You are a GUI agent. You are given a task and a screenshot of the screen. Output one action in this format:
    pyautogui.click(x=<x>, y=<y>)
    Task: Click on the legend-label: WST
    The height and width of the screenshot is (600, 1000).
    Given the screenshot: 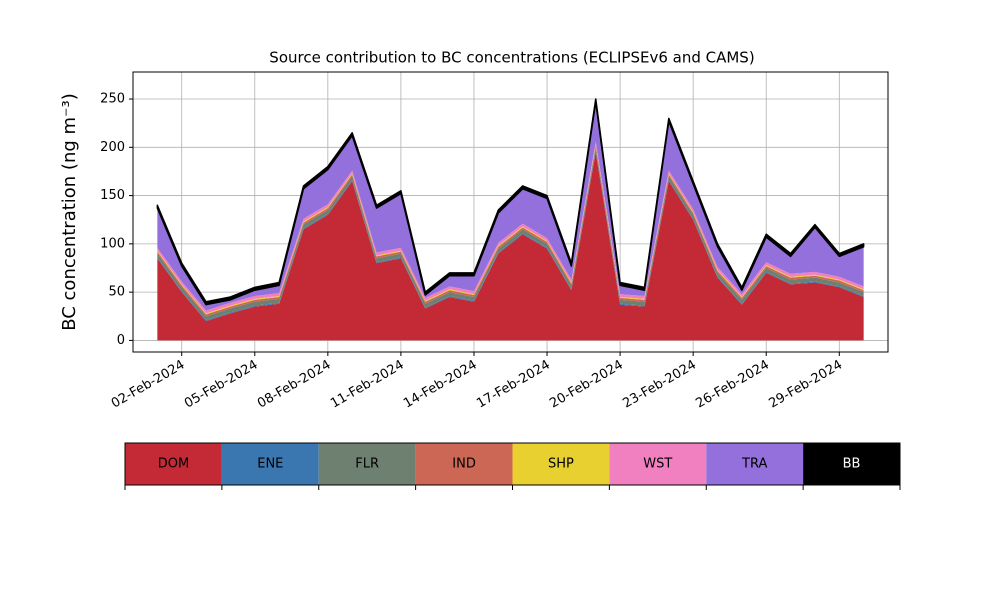 What is the action you would take?
    pyautogui.click(x=657, y=464)
    